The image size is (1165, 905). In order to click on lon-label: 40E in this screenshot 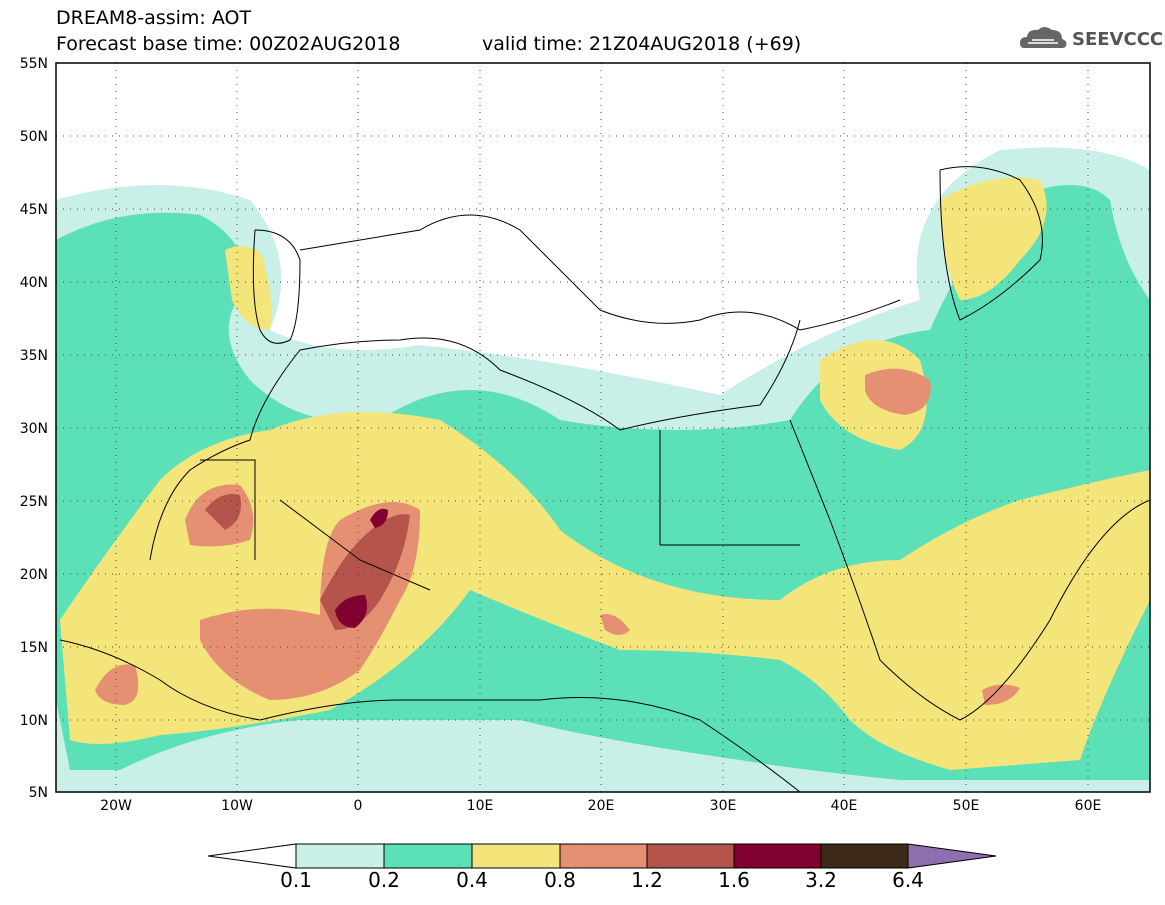, I will do `click(844, 806)`.